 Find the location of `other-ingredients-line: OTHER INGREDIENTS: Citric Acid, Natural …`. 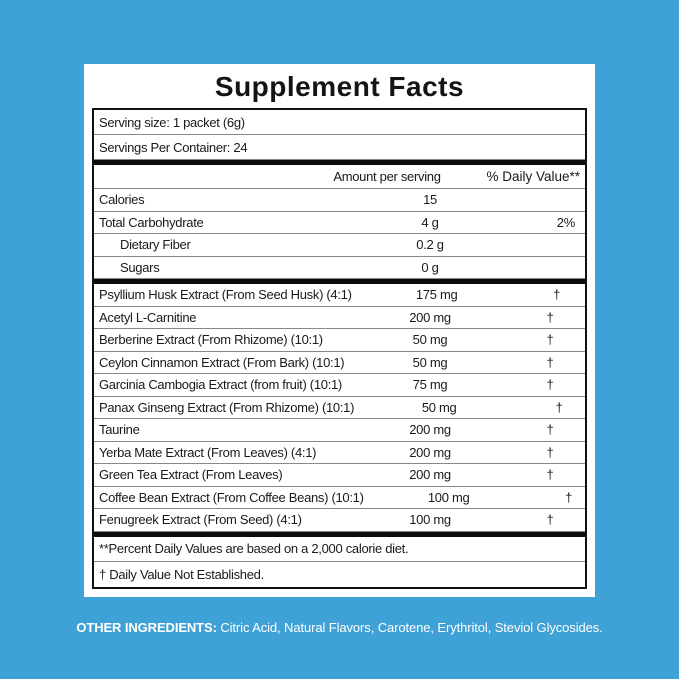

other-ingredients-line: OTHER INGREDIENTS: Citric Acid, Natural … is located at coordinates (339, 627).